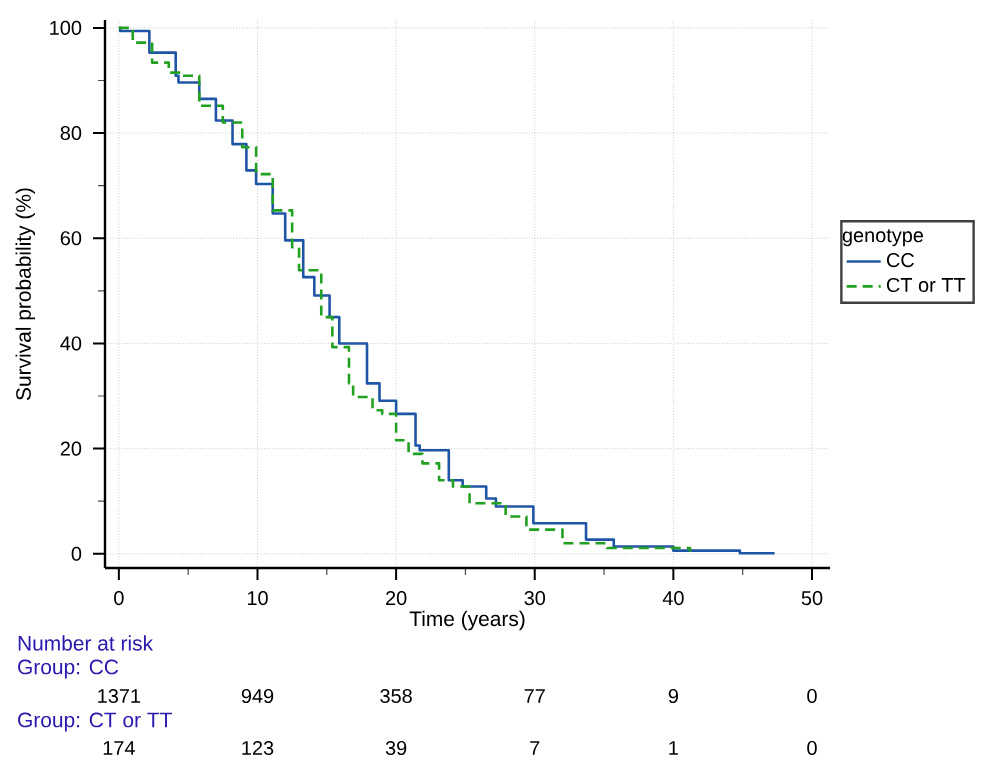 This screenshot has height=766, width=1006. Describe the element at coordinates (673, 696) in the screenshot. I see `text: 9` at that location.